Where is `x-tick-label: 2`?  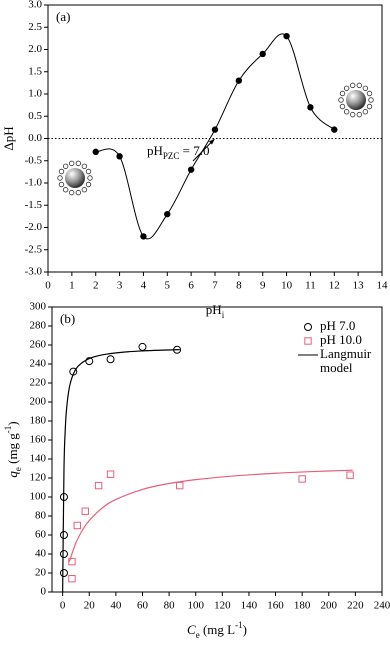 x-tick-label: 2 is located at coordinates (96, 286).